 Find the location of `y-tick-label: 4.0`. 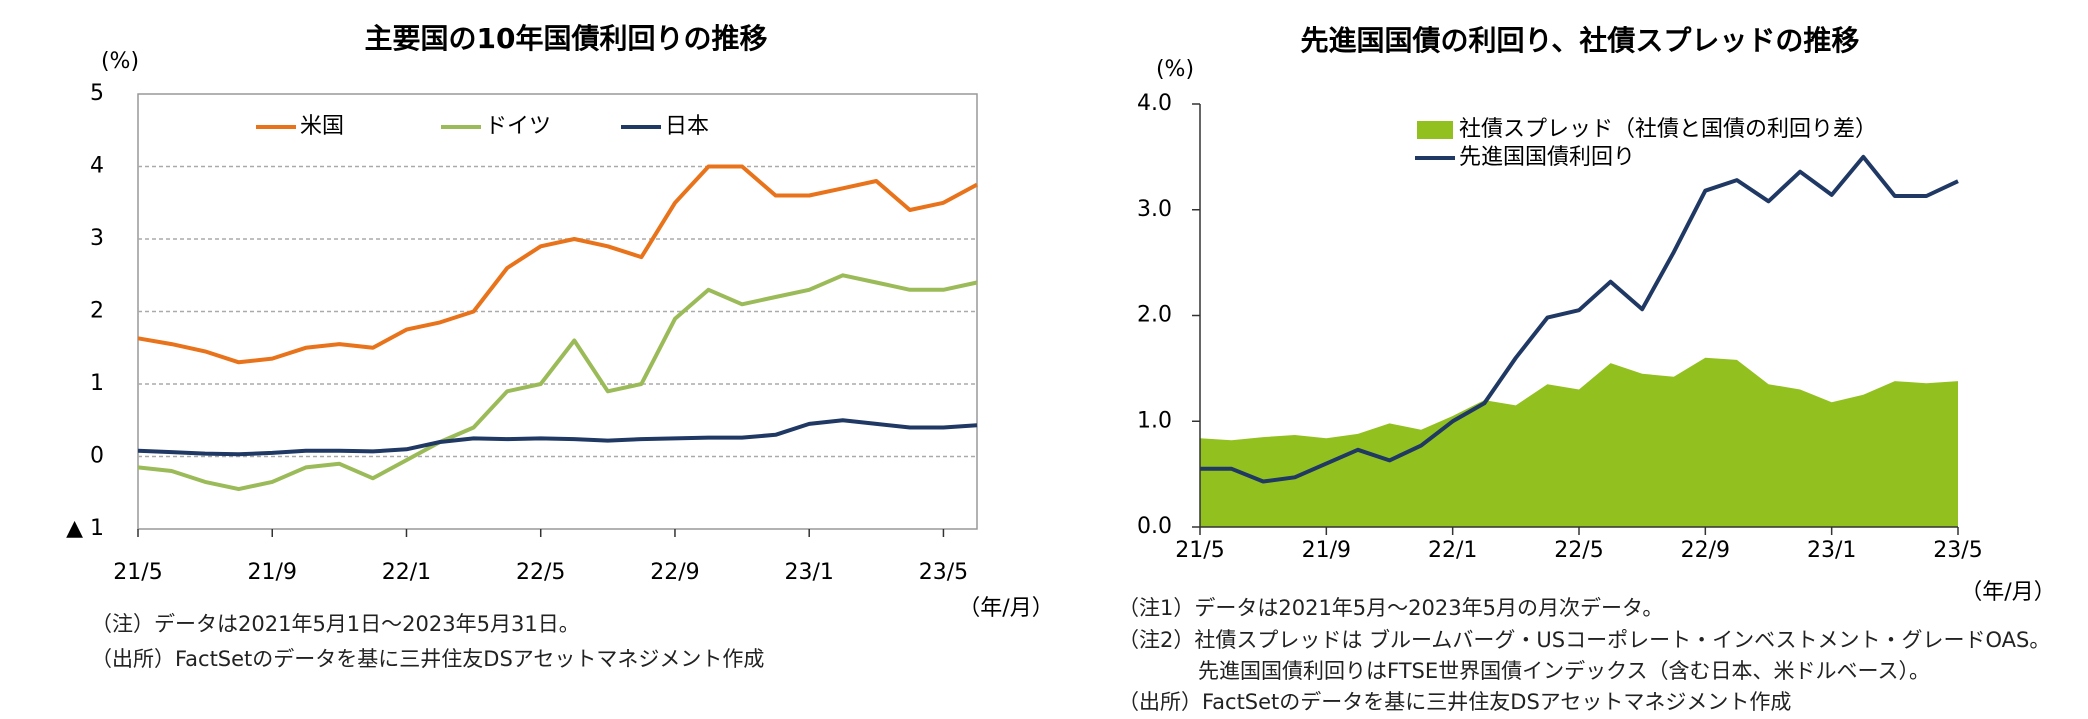

y-tick-label: 4.0 is located at coordinates (1154, 103).